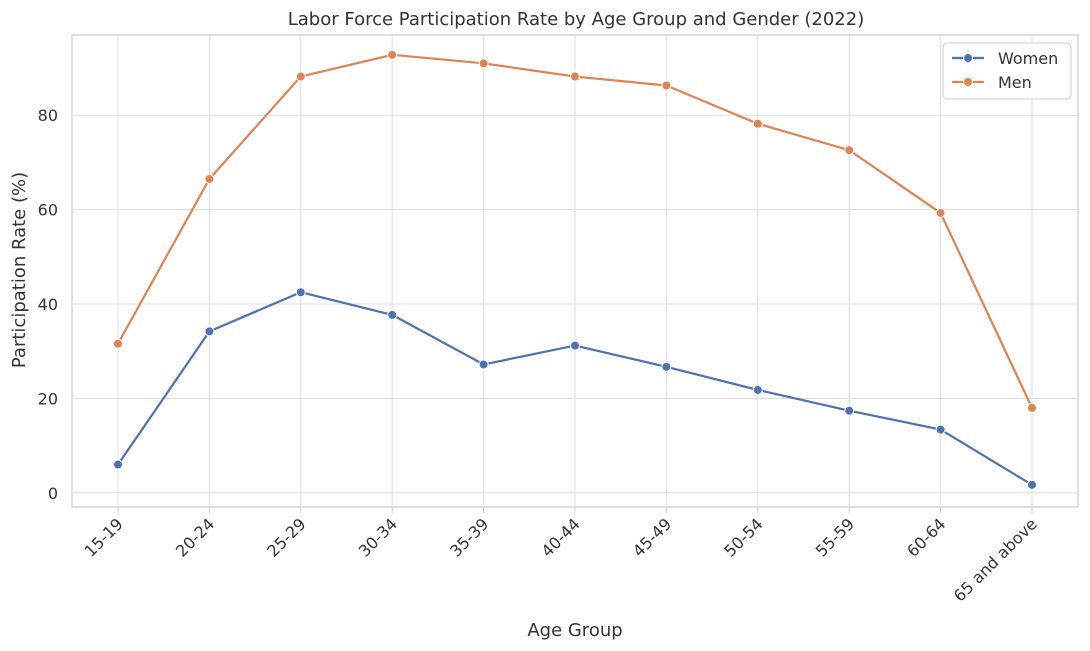 The width and height of the screenshot is (1090, 651). I want to click on x-tick-label: 40-44, so click(561, 537).